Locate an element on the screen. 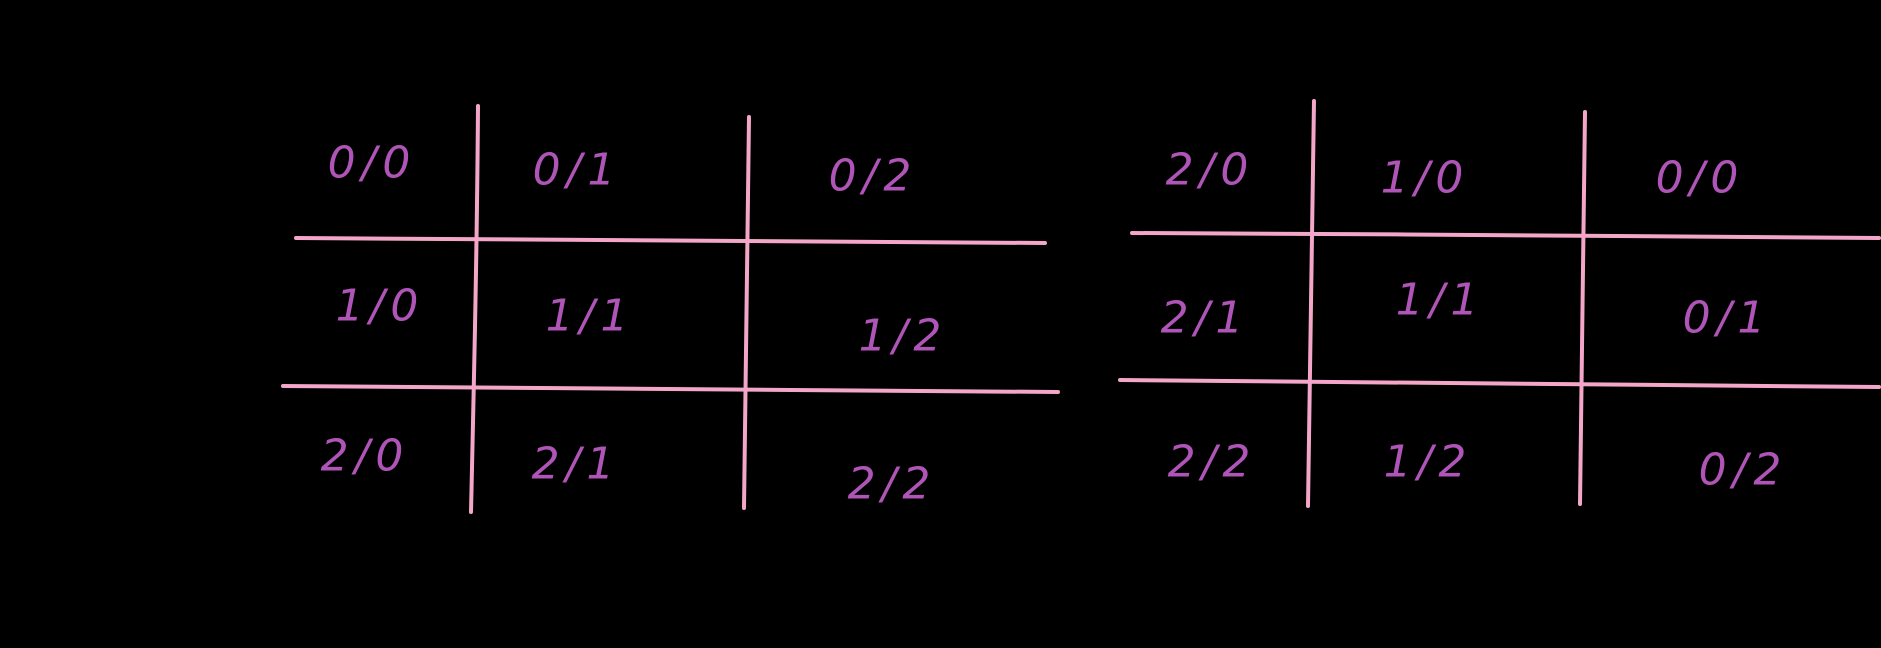 This screenshot has height=648, width=1881. right-grid-cell-r1-c1: 1/1 is located at coordinates (1440, 300).